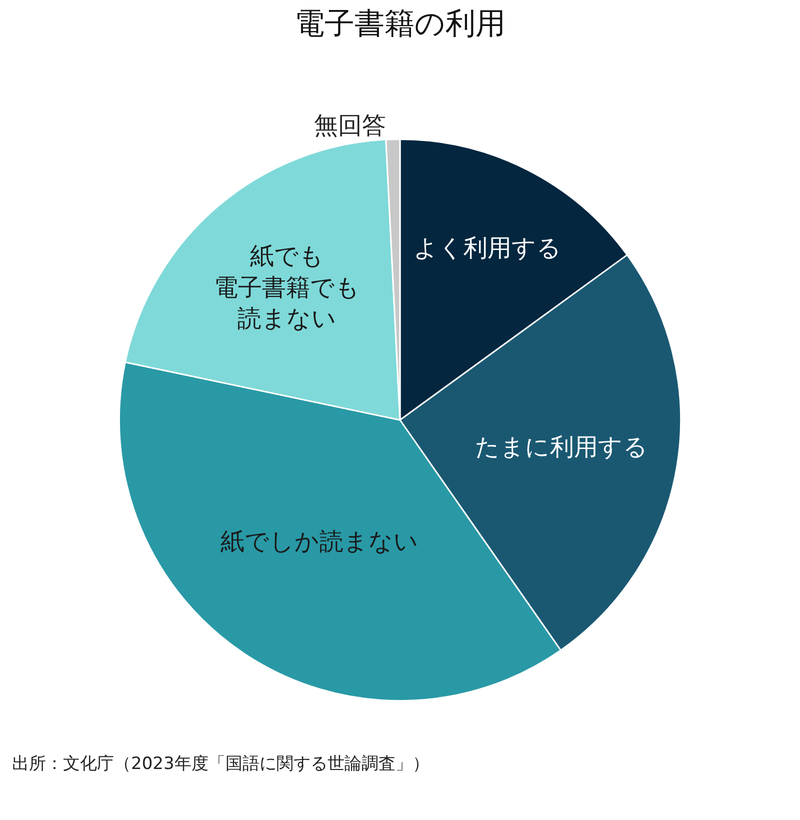 The width and height of the screenshot is (800, 820). Describe the element at coordinates (400, 24) in the screenshot. I see `chart-title: 電子書籍の利用` at that location.